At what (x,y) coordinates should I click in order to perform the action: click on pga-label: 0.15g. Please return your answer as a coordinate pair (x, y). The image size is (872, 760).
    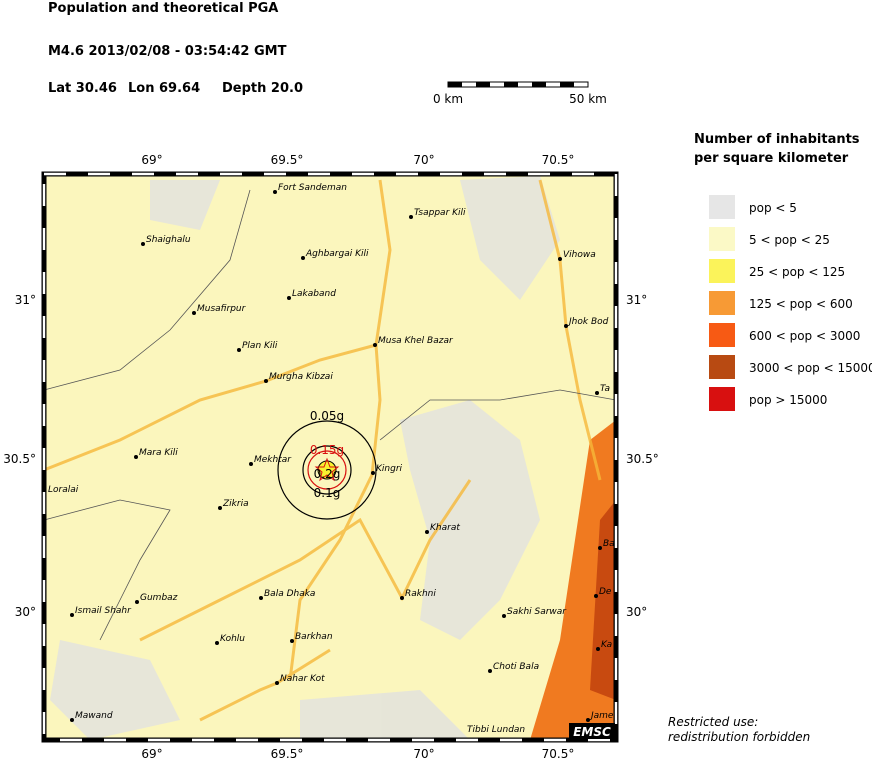
    Looking at the image, I should click on (327, 450).